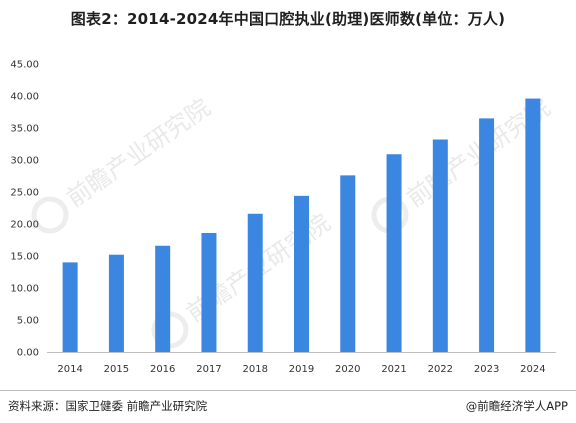 This screenshot has height=423, width=576. I want to click on y-tick-label: 25.00, so click(24, 193).